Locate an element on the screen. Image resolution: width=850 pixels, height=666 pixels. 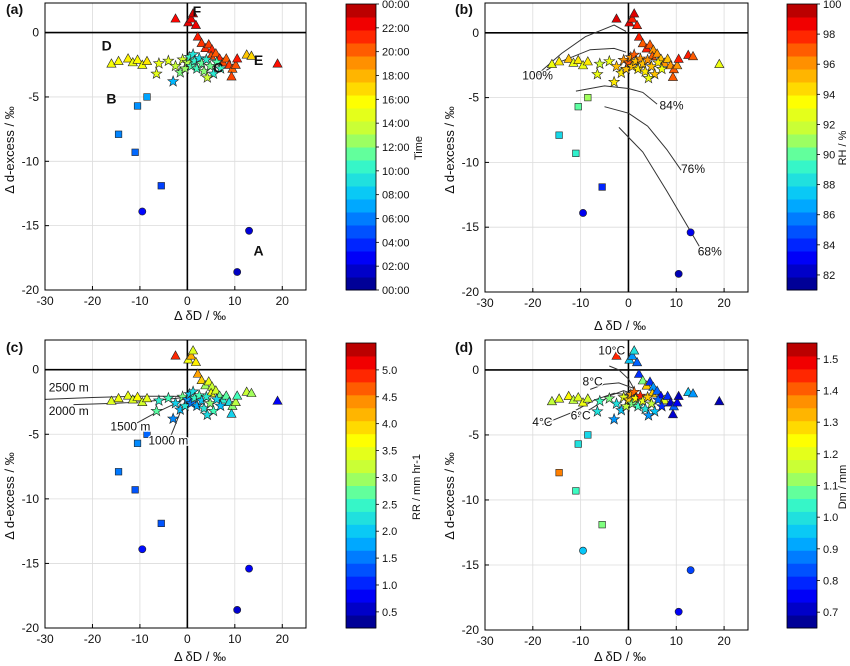
y-tick-label: -5 is located at coordinates (33, 434).